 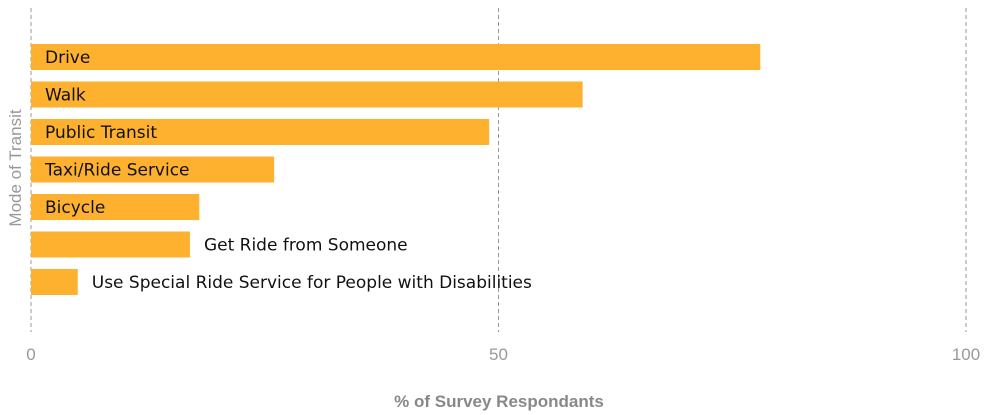 I want to click on bar-label-taxi-ride-service: Taxi/Ride Service, so click(x=117, y=171).